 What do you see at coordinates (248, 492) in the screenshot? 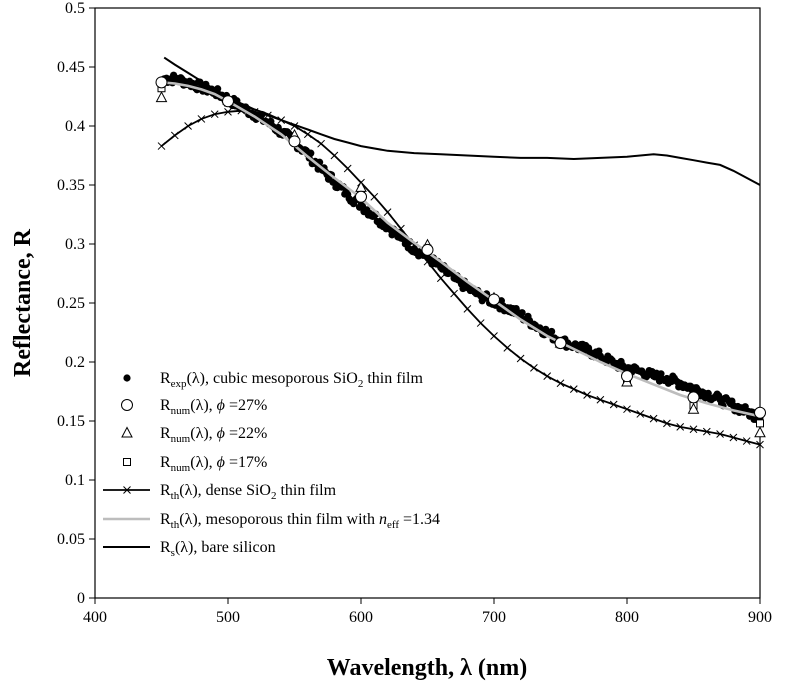
I see `legend-label: Rth(λ), dense SiO2 thin film` at bounding box center [248, 492].